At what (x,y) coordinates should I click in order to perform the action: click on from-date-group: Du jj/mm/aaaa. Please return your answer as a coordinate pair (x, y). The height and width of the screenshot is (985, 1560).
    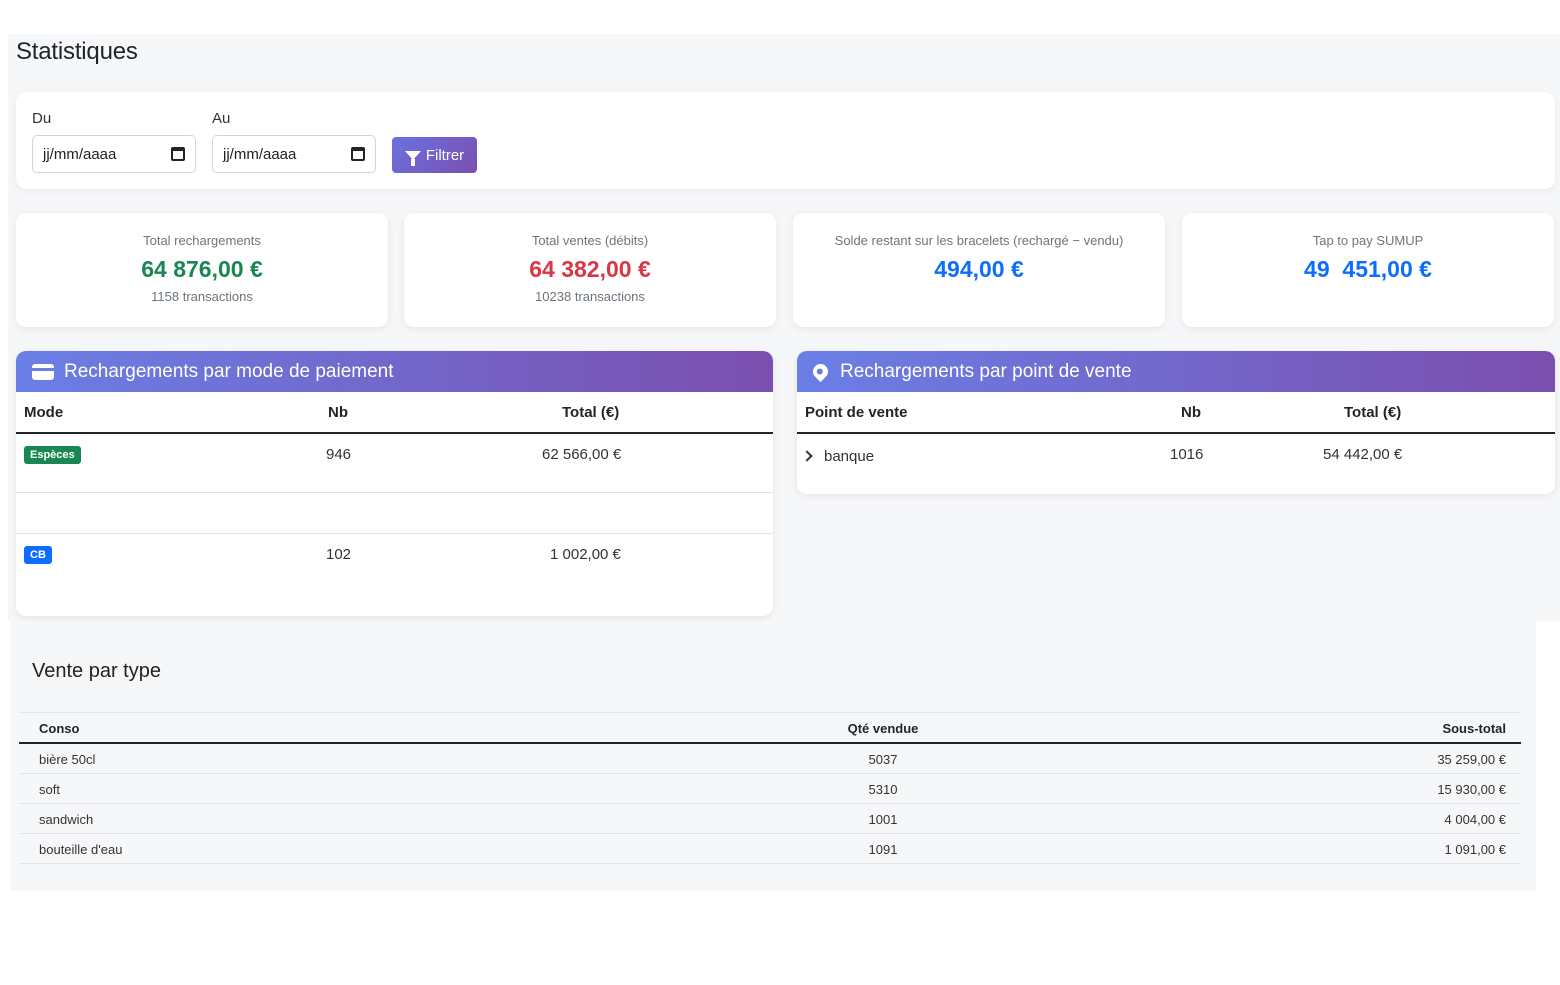
    Looking at the image, I should click on (114, 141).